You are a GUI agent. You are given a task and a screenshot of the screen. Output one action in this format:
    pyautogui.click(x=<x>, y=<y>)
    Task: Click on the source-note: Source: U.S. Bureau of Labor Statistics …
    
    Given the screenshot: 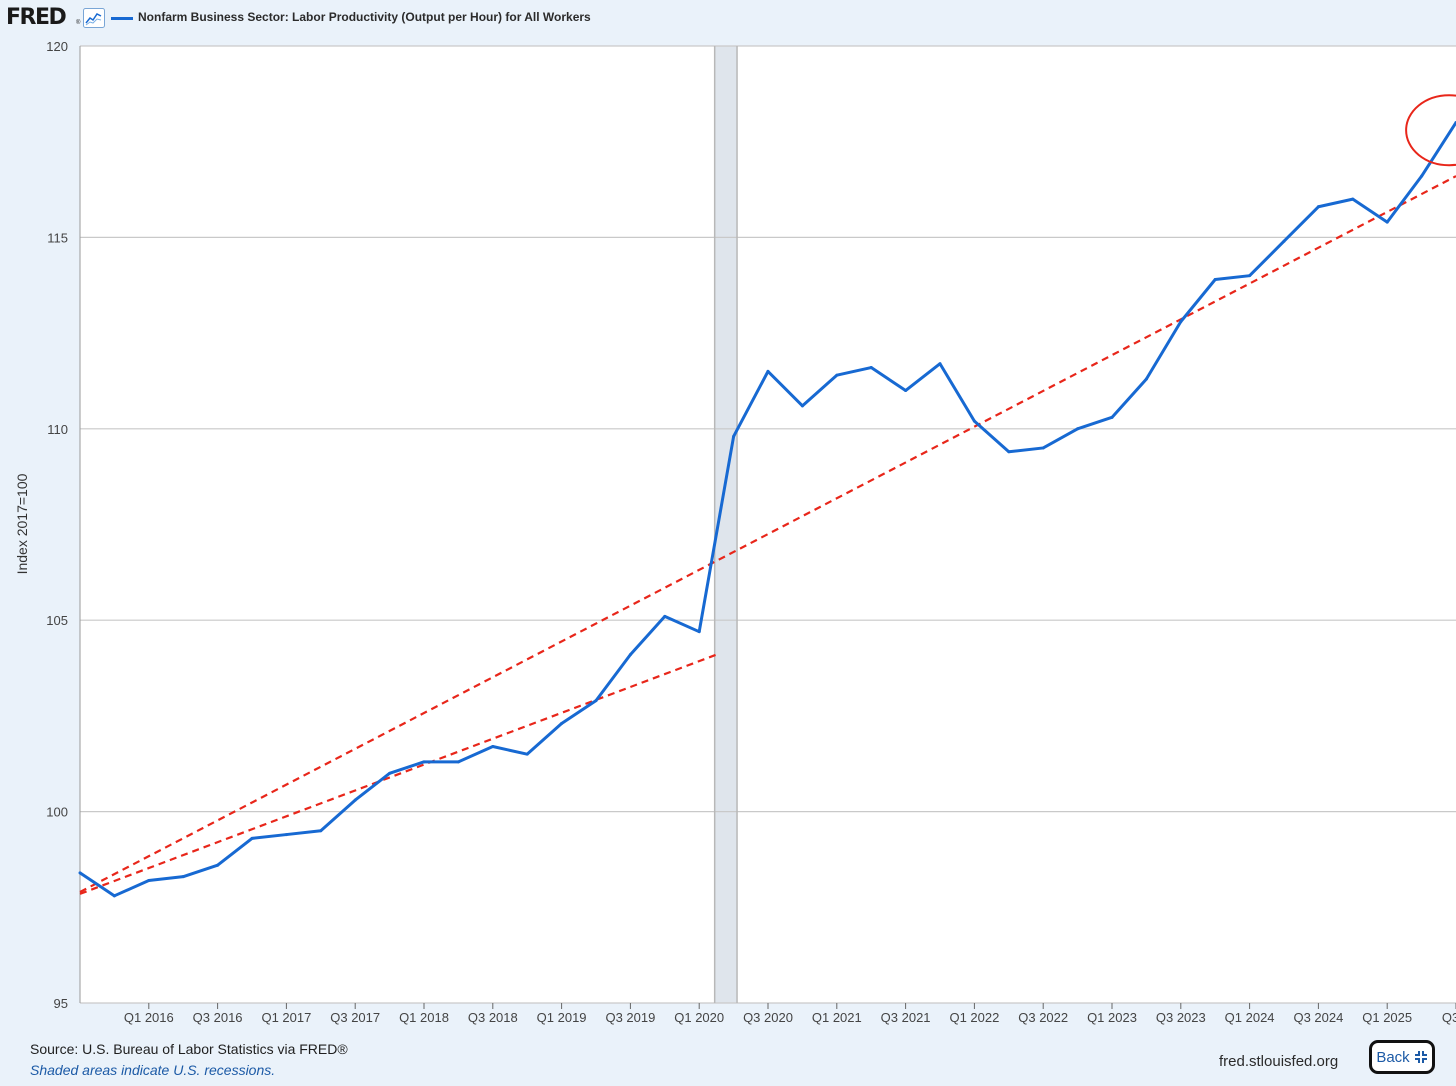 What is the action you would take?
    pyautogui.click(x=189, y=1049)
    